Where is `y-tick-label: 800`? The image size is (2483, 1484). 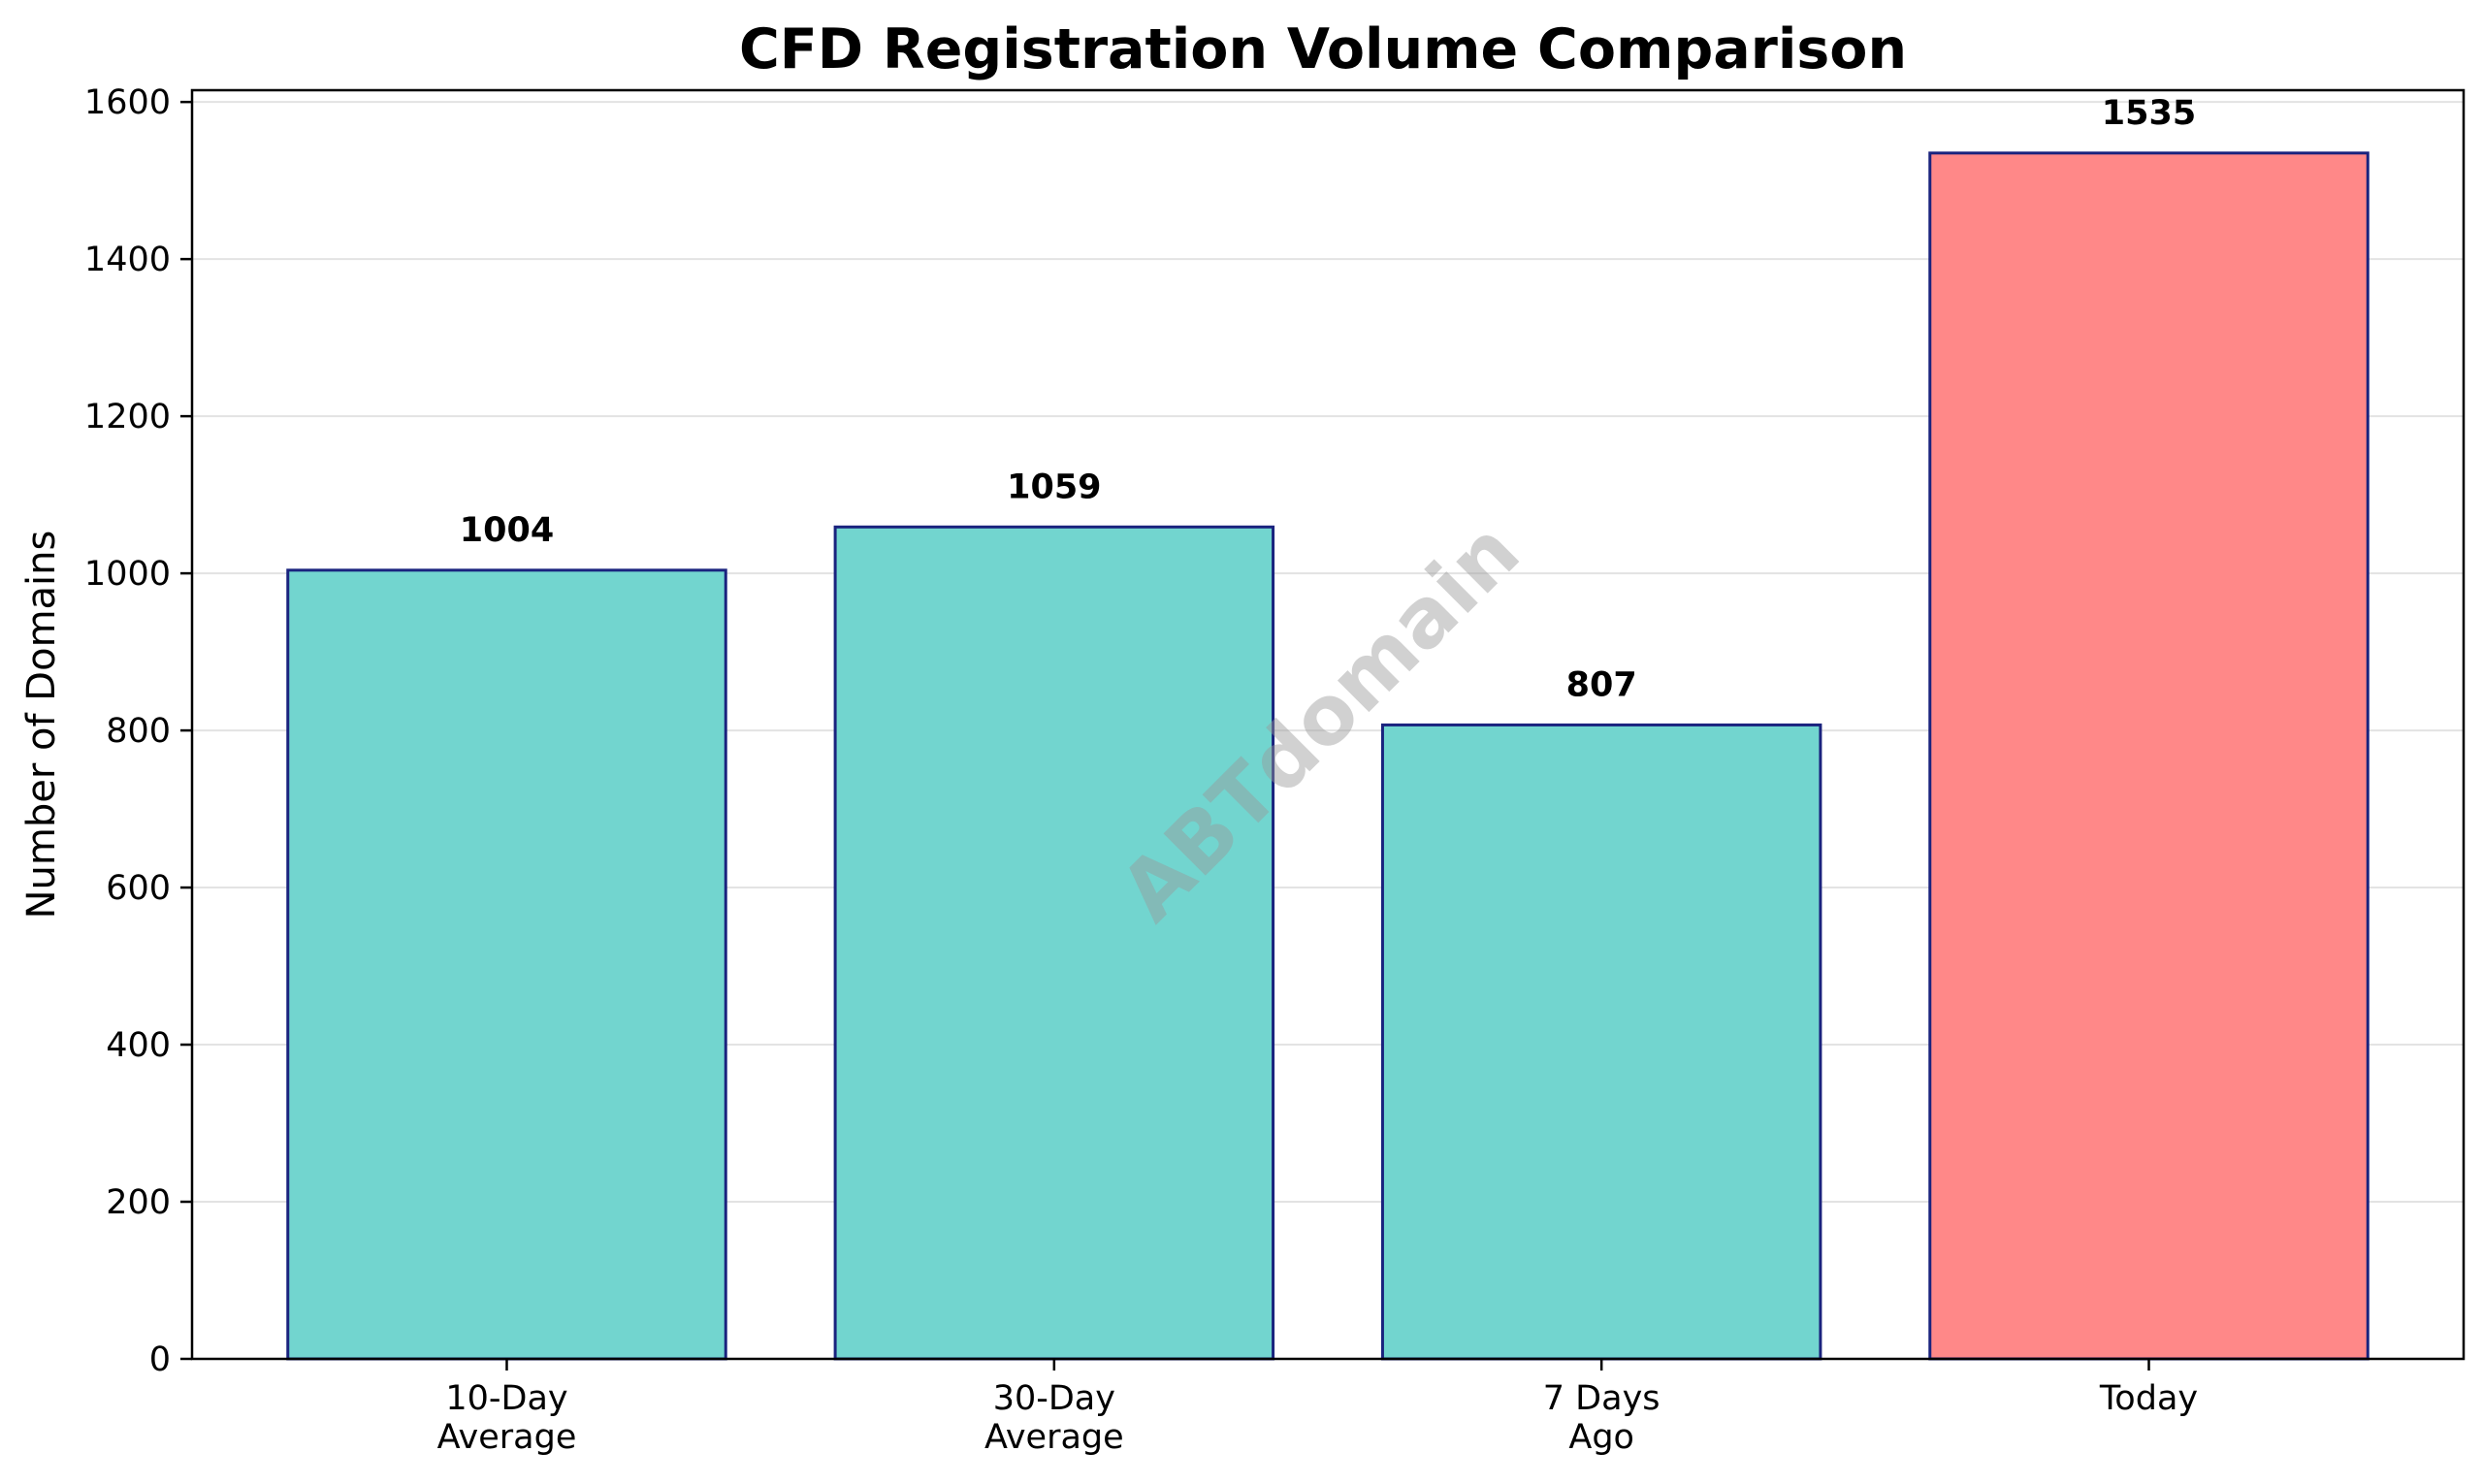 y-tick-label: 800 is located at coordinates (138, 731).